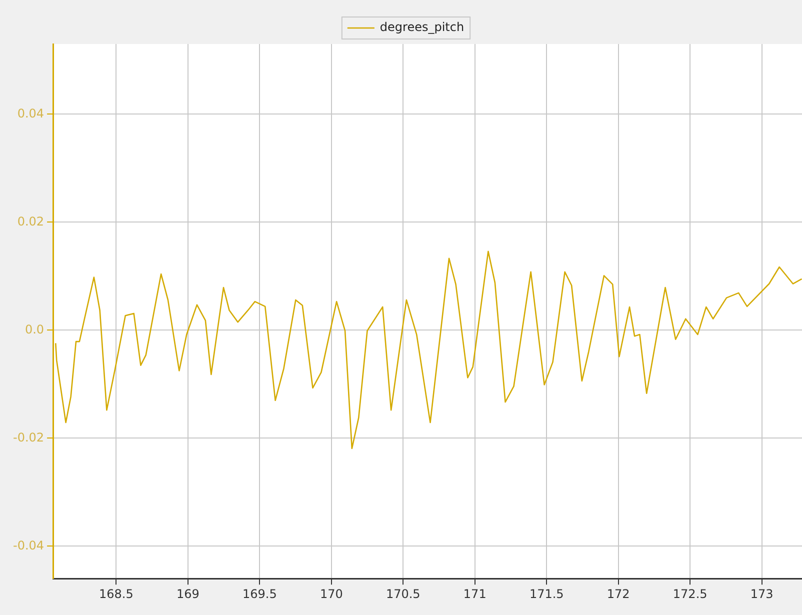  I want to click on y-tick-label: 0.02, so click(30, 221).